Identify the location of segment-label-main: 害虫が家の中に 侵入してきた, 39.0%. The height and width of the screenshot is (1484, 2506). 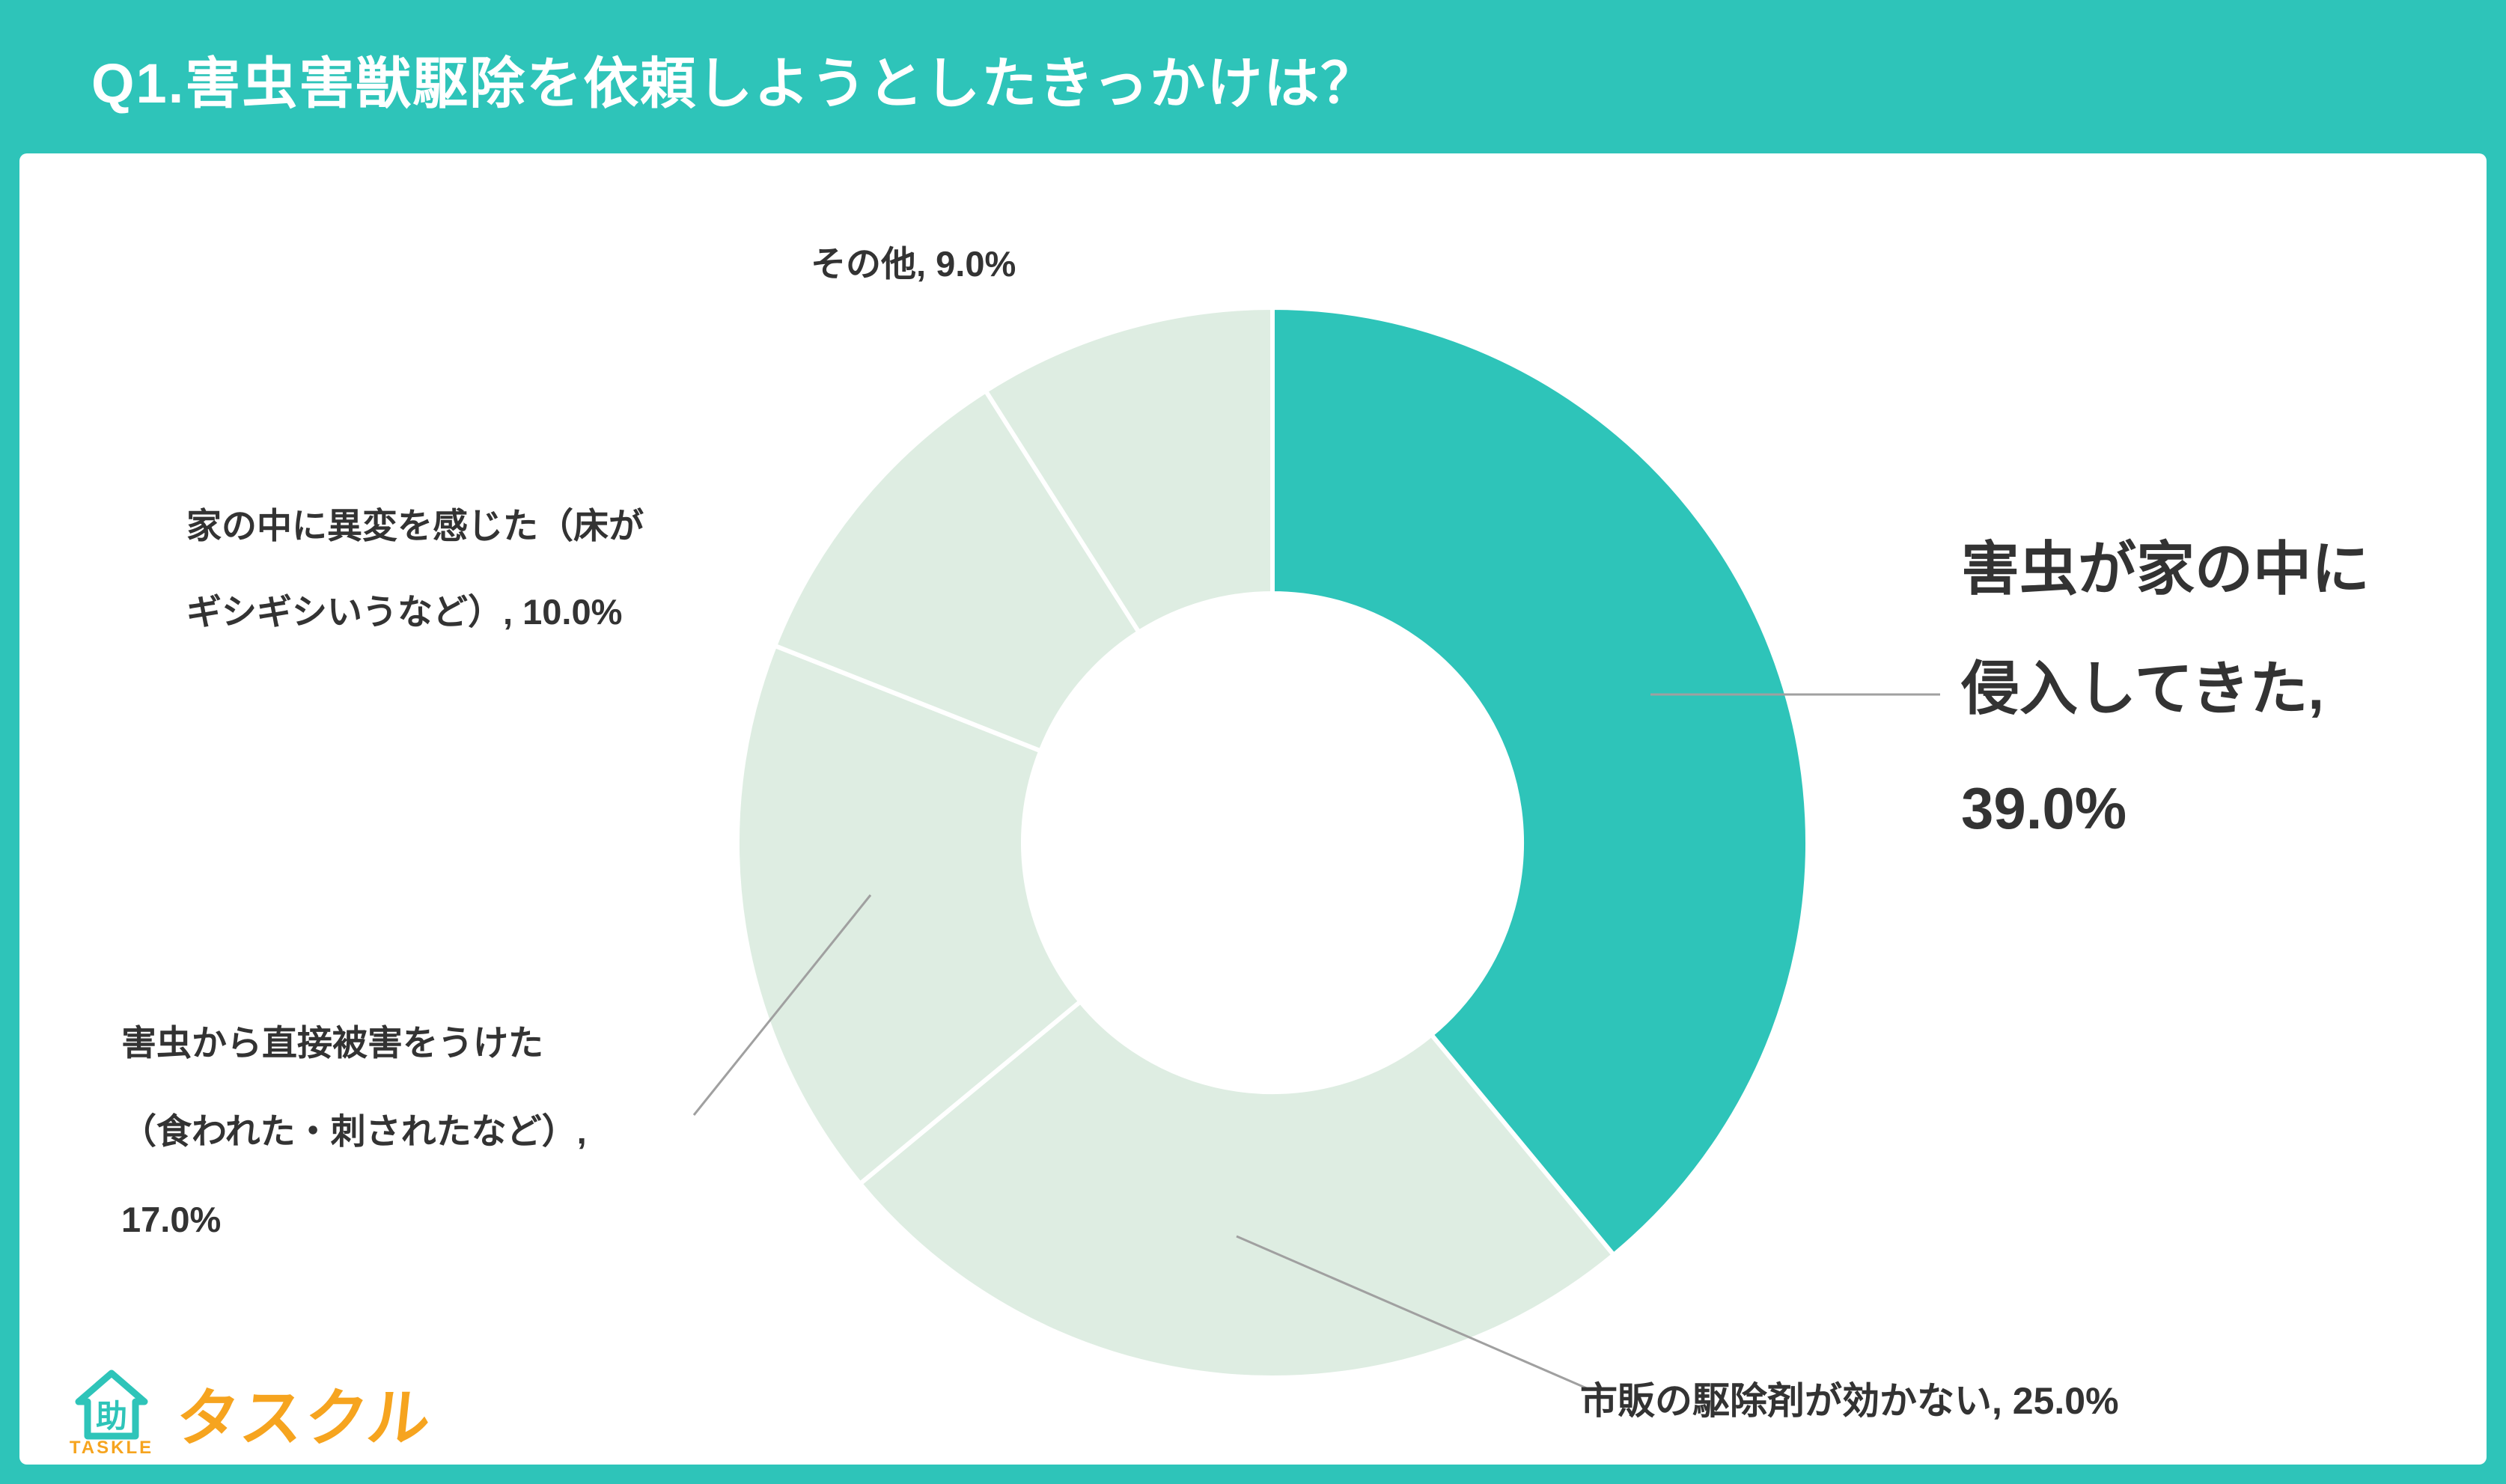
(2166, 688).